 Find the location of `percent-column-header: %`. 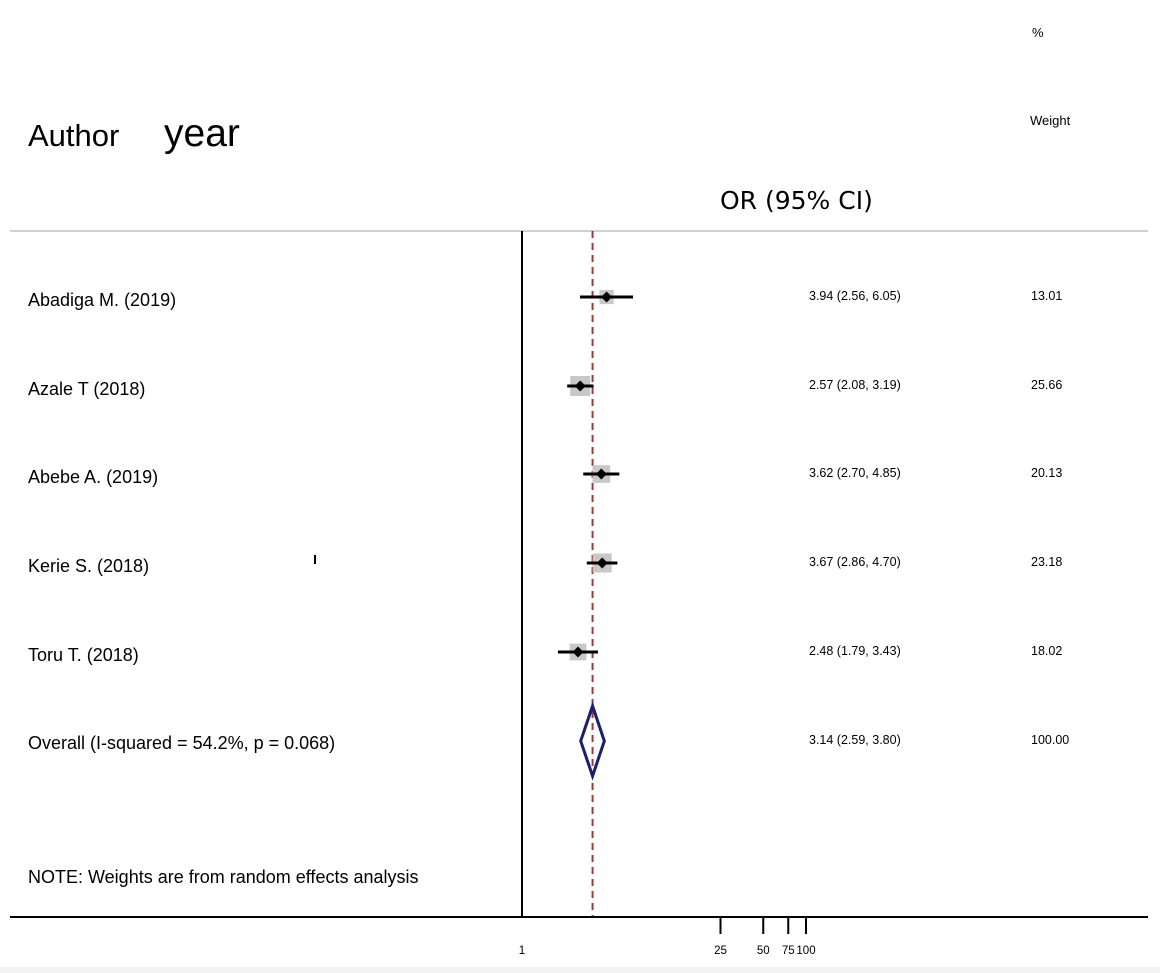

percent-column-header: % is located at coordinates (1038, 32).